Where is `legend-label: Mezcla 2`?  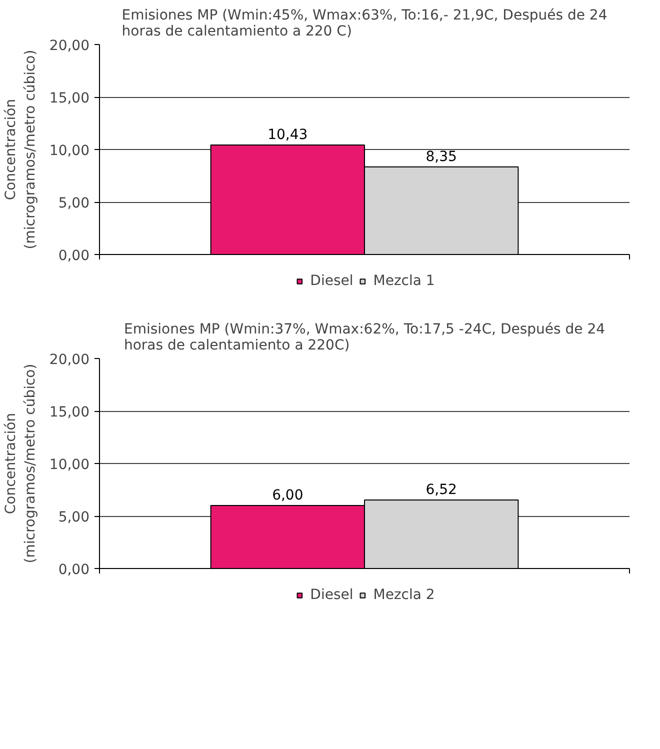
legend-label: Mezcla 2 is located at coordinates (404, 595).